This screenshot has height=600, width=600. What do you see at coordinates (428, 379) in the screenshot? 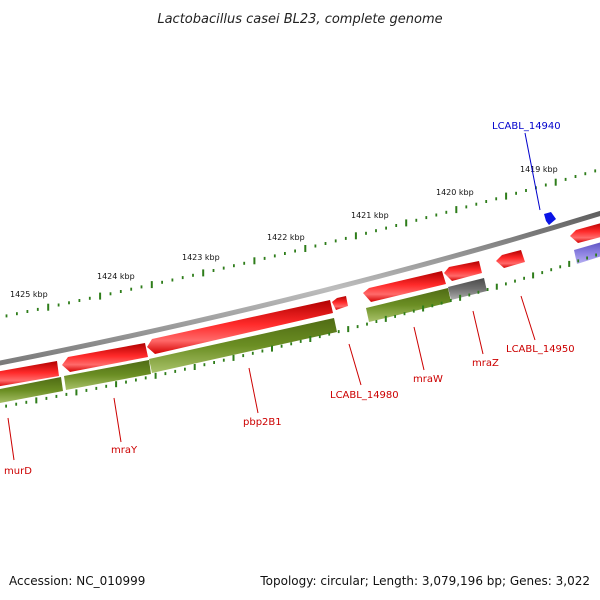
I see `label-mraw: mraW` at bounding box center [428, 379].